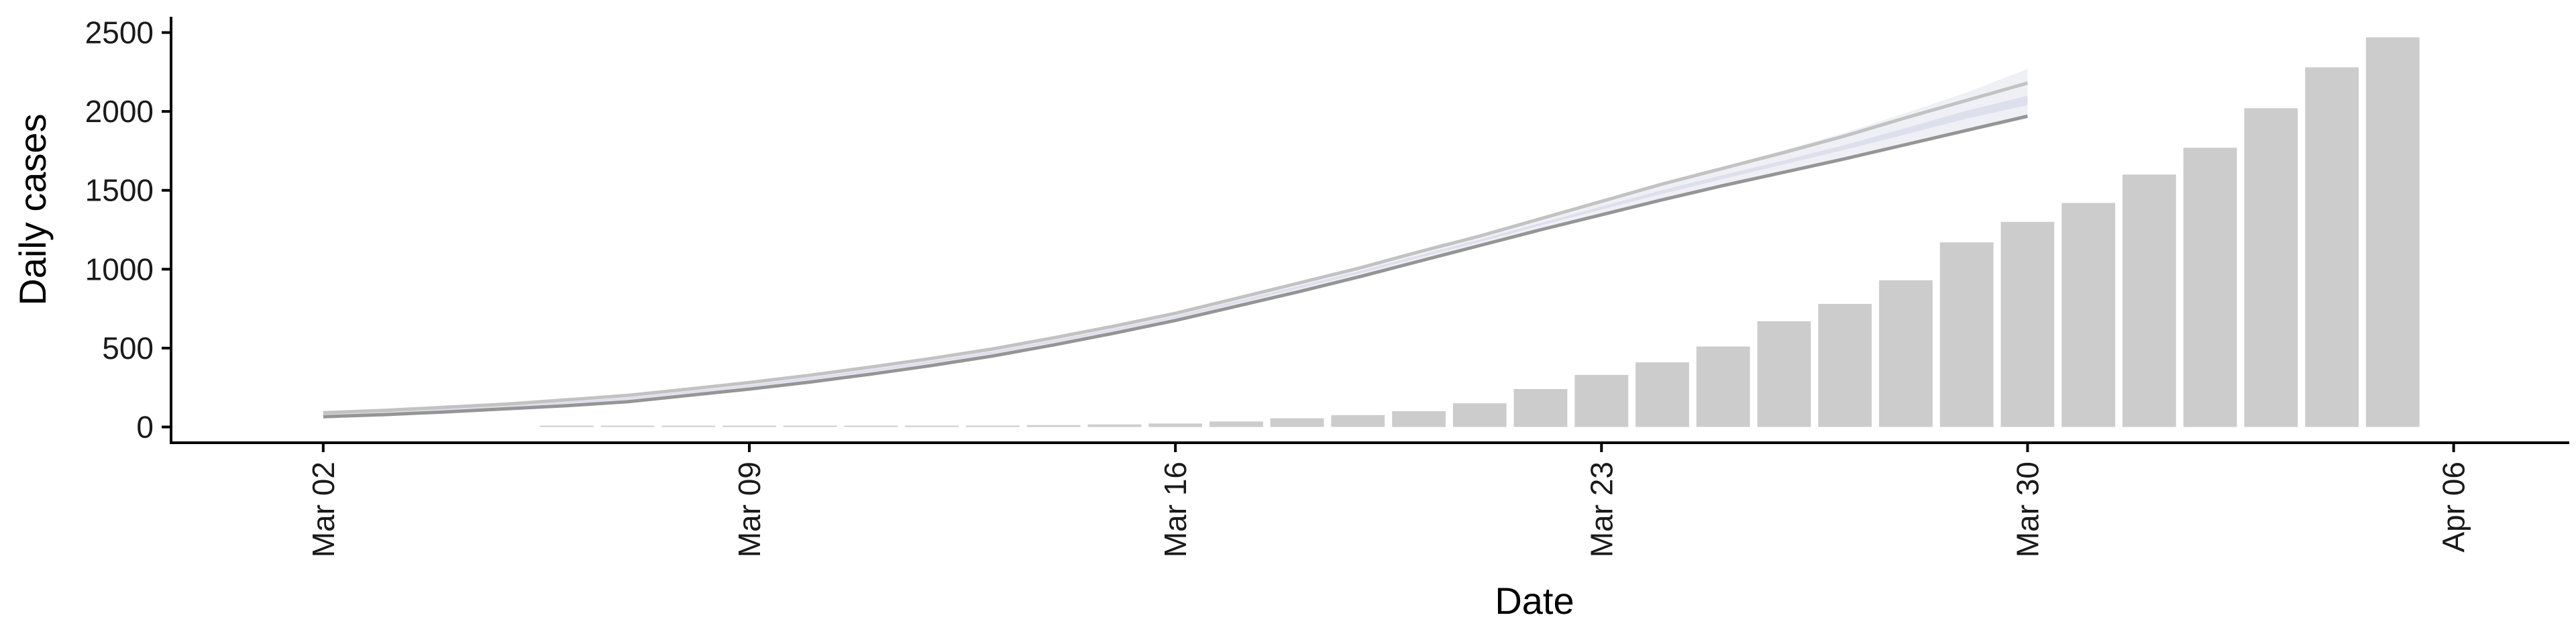  Describe the element at coordinates (119, 111) in the screenshot. I see `y-tick-label: 2000` at that location.